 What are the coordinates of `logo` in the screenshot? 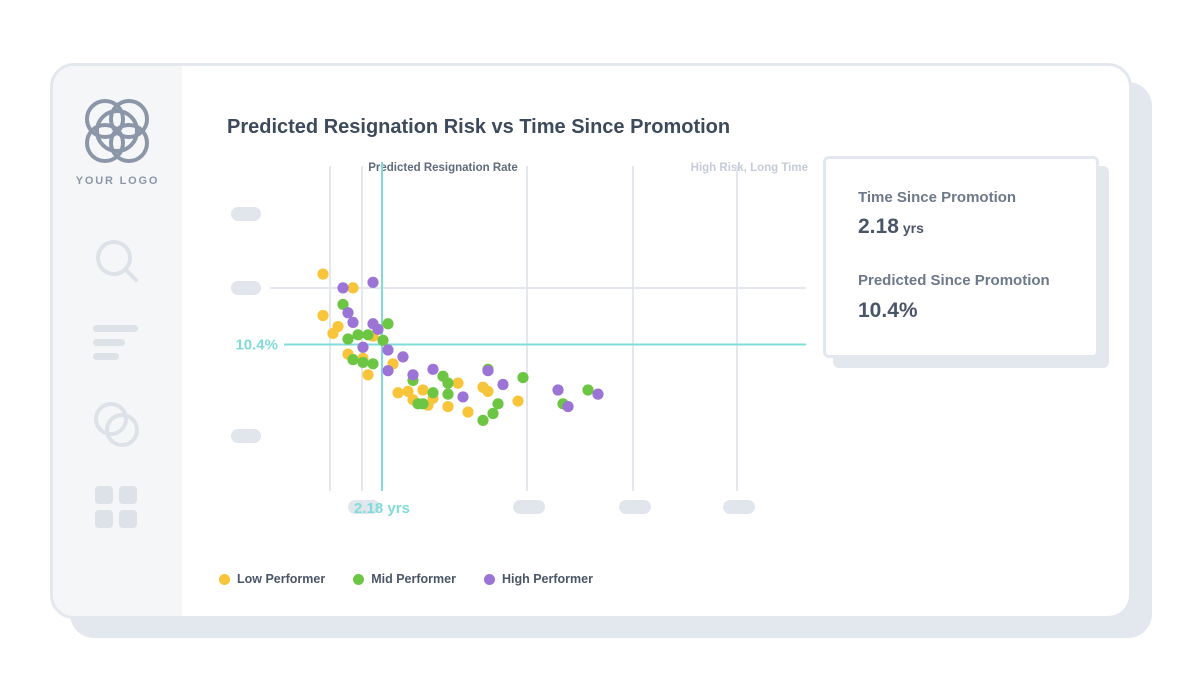 It's located at (117, 131).